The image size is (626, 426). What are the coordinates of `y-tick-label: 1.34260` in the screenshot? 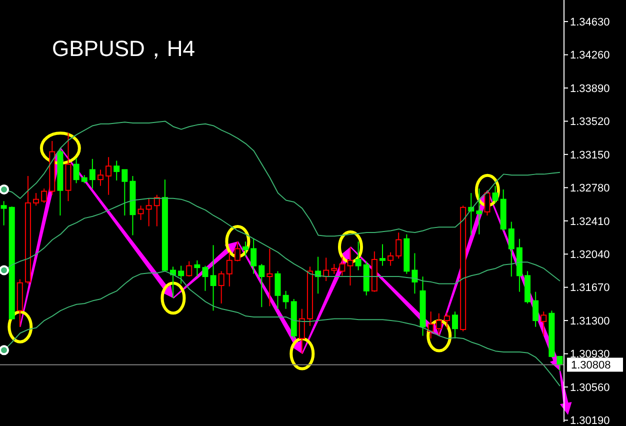 It's located at (590, 56).